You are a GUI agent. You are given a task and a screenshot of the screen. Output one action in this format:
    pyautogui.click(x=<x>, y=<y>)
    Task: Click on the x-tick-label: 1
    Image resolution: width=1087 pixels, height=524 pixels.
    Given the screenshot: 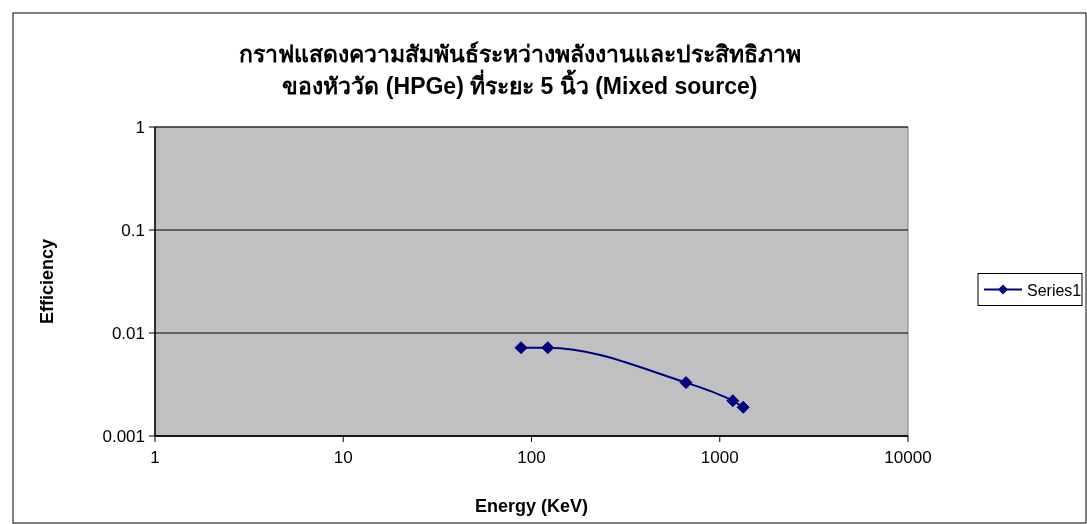 What is the action you would take?
    pyautogui.click(x=155, y=457)
    